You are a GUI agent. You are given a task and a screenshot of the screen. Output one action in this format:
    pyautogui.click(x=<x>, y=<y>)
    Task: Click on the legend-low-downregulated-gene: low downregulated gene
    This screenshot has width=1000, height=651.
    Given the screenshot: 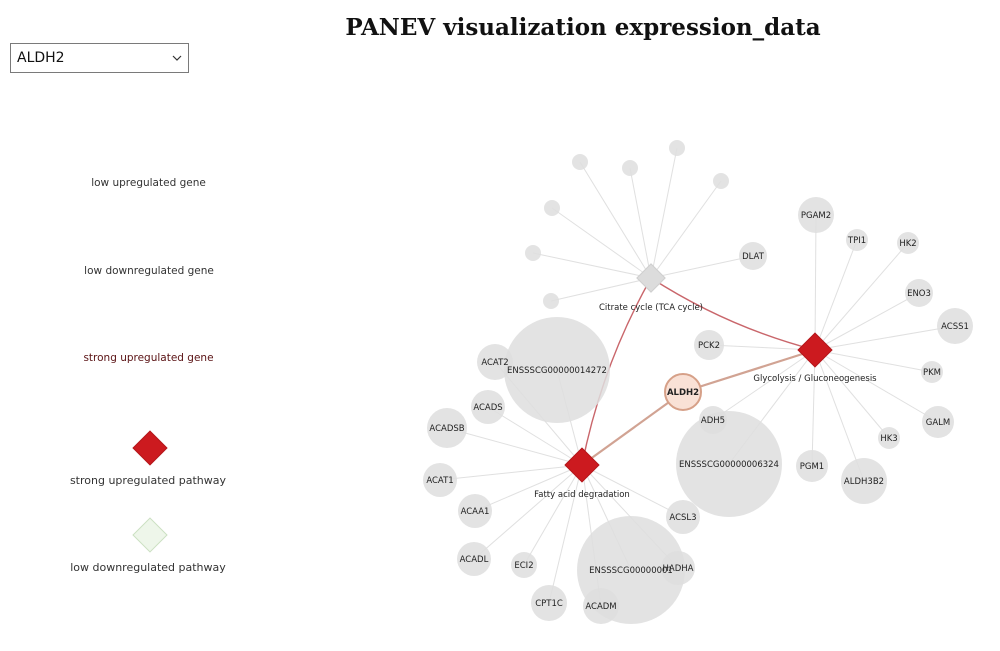 What is the action you would take?
    pyautogui.click(x=149, y=271)
    